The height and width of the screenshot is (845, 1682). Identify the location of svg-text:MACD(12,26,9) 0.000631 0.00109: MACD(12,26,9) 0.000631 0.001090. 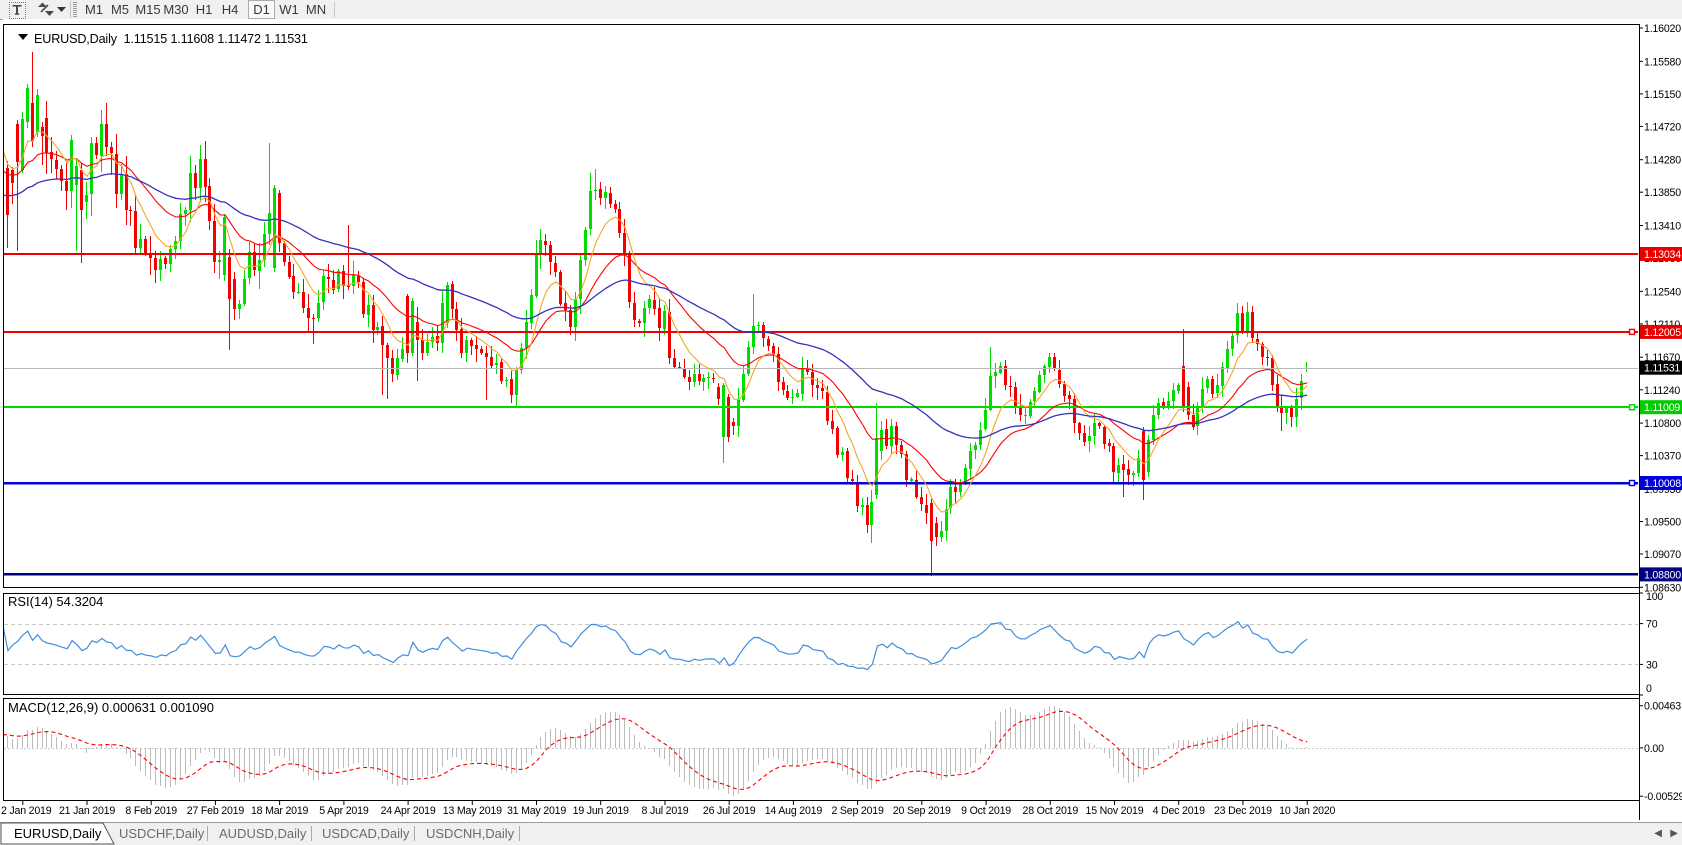
(111, 707).